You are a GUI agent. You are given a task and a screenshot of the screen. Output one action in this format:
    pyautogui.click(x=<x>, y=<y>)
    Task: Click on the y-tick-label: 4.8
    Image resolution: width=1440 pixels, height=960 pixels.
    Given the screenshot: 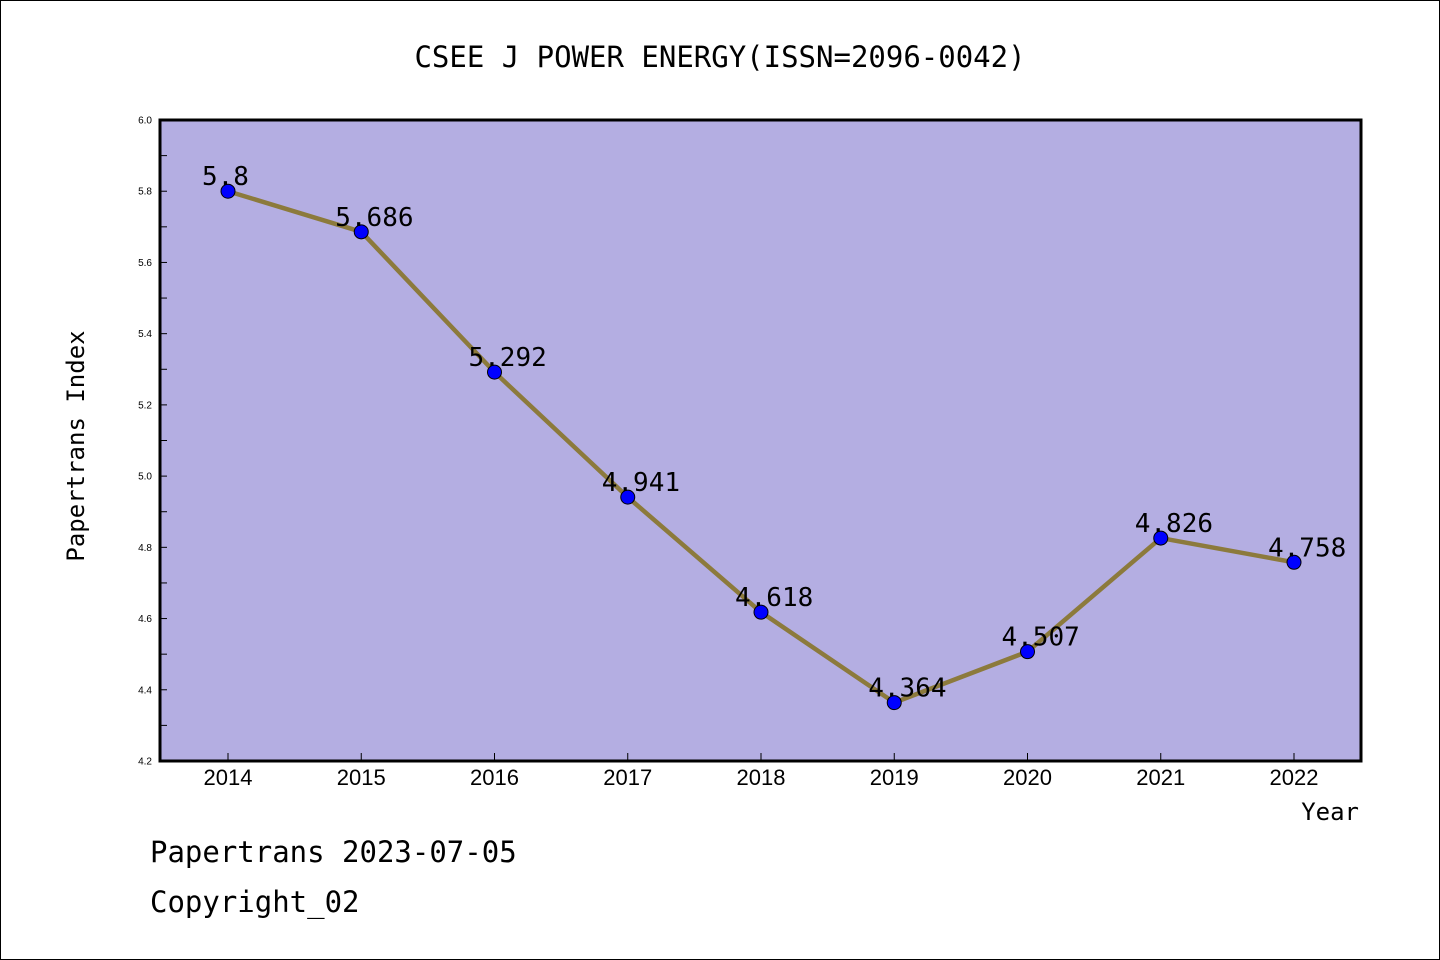 What is the action you would take?
    pyautogui.click(x=145, y=548)
    